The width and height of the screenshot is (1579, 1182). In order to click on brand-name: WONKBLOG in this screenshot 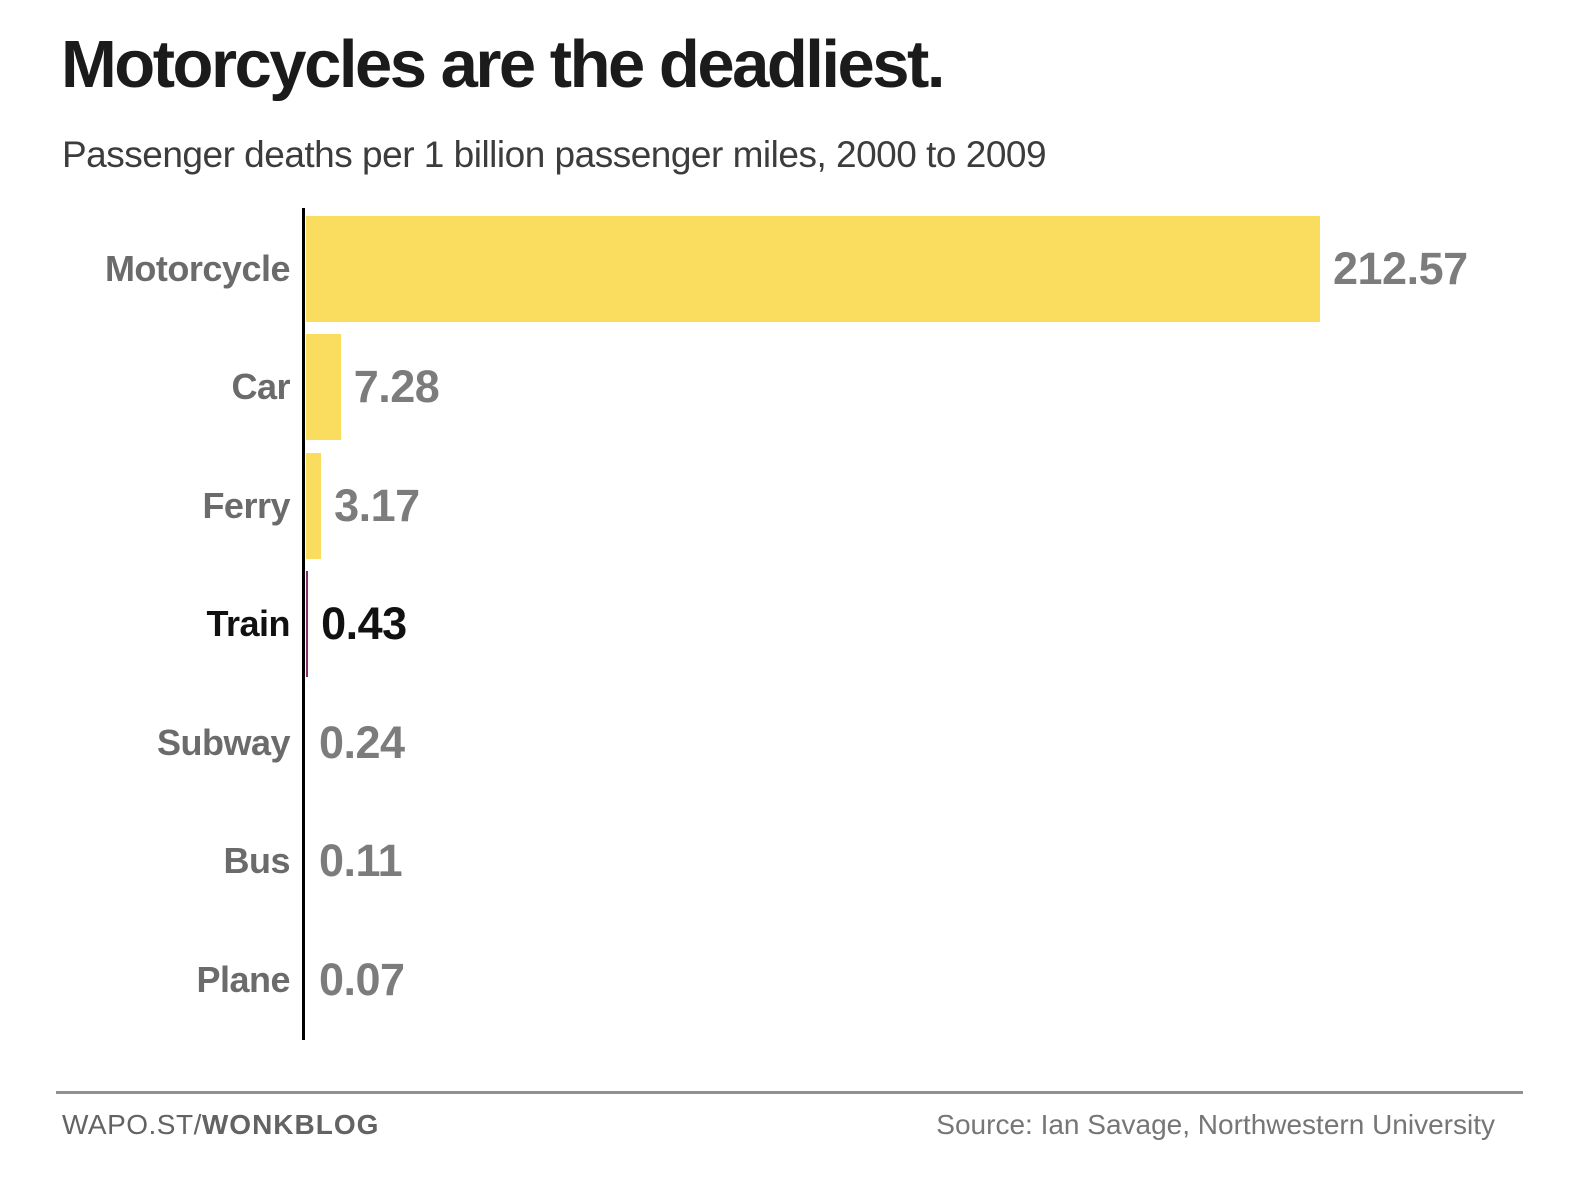, I will do `click(290, 1124)`.